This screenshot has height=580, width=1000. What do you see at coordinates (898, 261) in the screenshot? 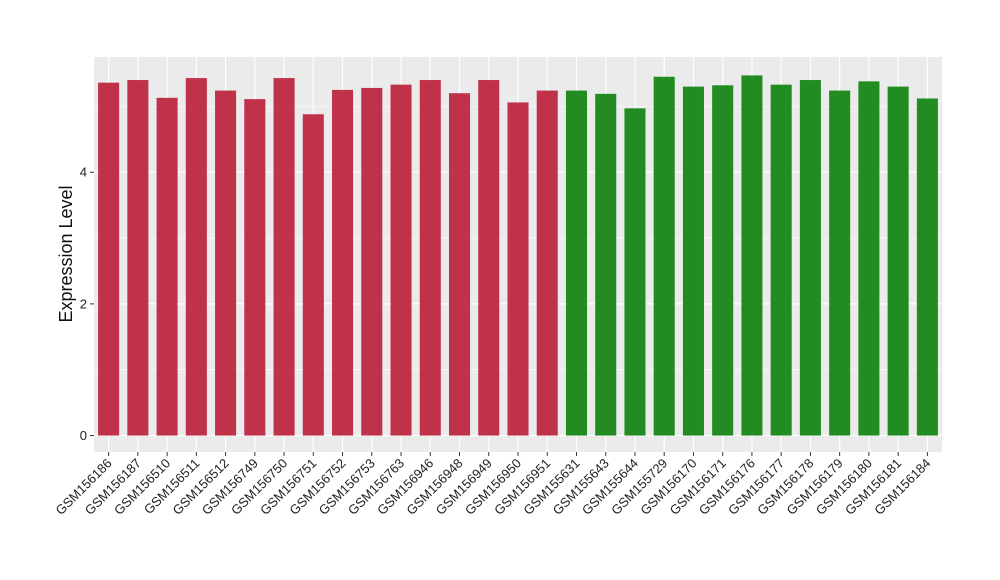
I see `bar-GSM156181` at bounding box center [898, 261].